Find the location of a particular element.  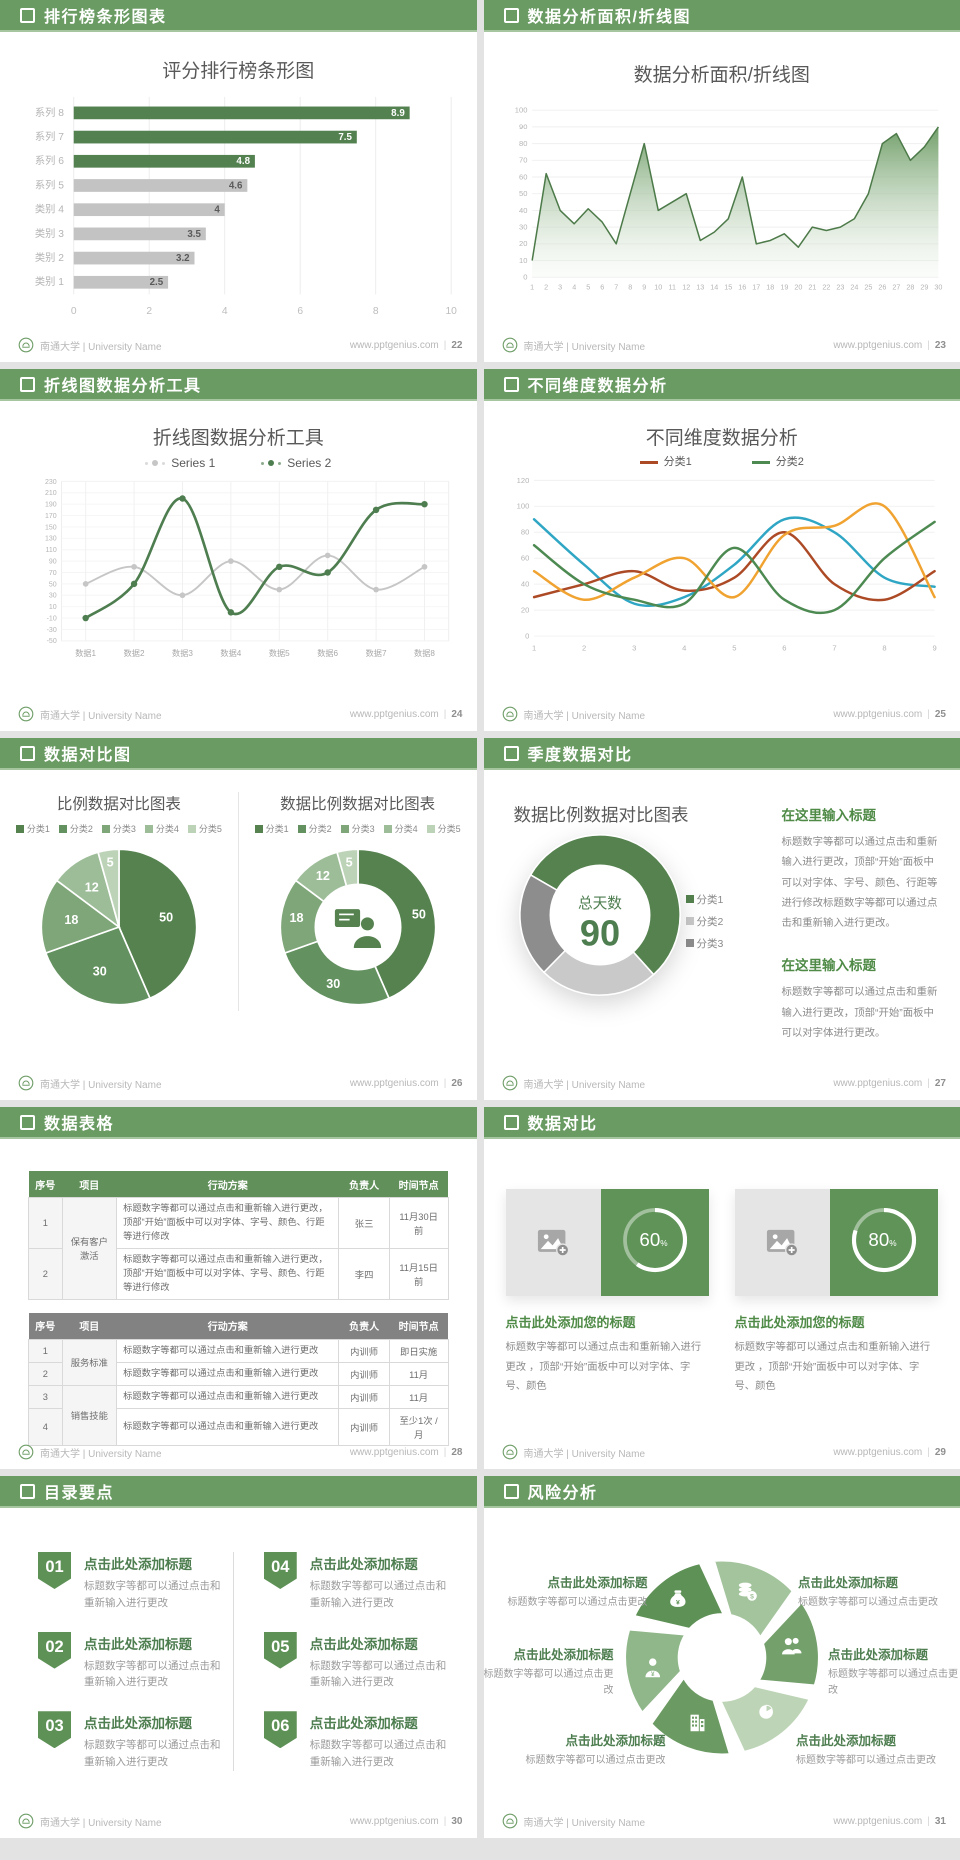

page-number: 24 is located at coordinates (456, 714).